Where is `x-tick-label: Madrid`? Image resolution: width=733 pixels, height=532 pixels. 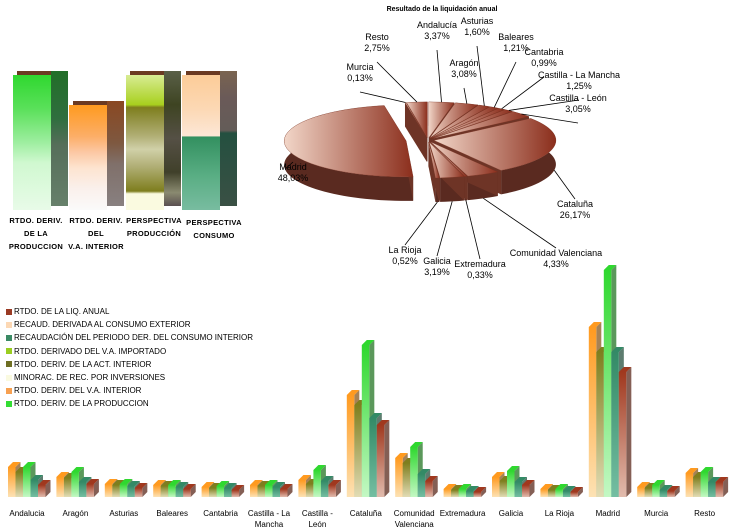
x-tick-label: Madrid is located at coordinates (608, 513).